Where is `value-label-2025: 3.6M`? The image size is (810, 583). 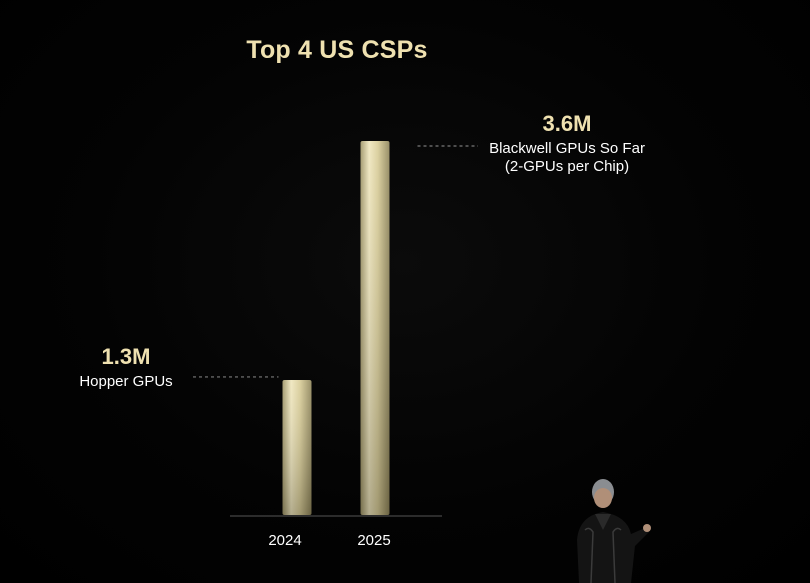
value-label-2025: 3.6M is located at coordinates (567, 123).